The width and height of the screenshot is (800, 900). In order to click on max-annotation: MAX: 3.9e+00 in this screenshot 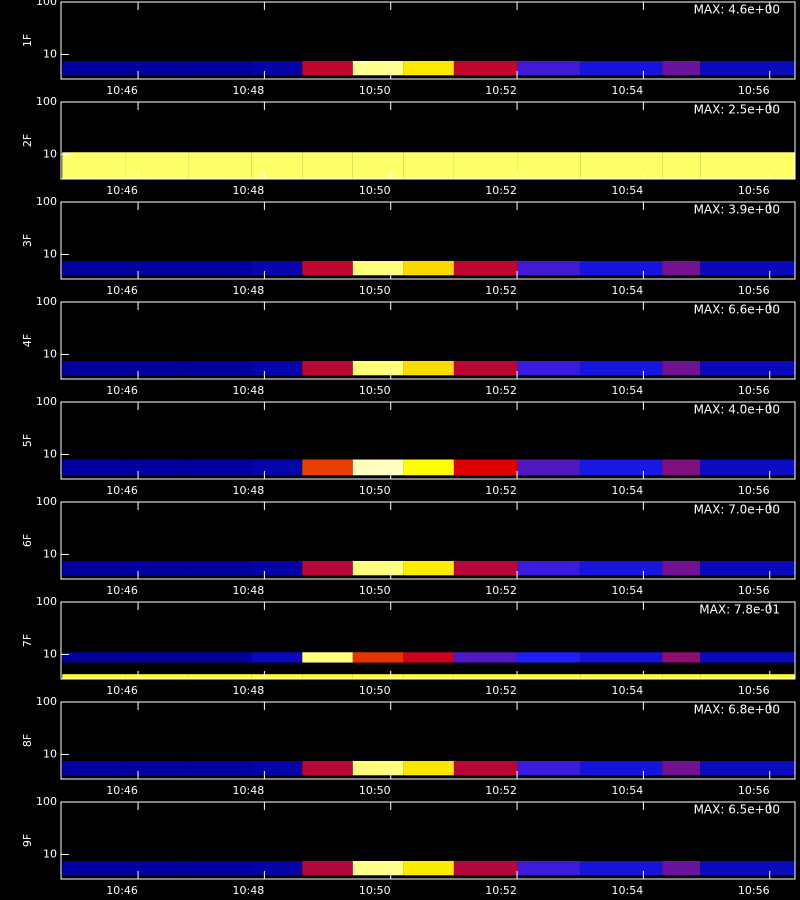, I will do `click(737, 210)`.